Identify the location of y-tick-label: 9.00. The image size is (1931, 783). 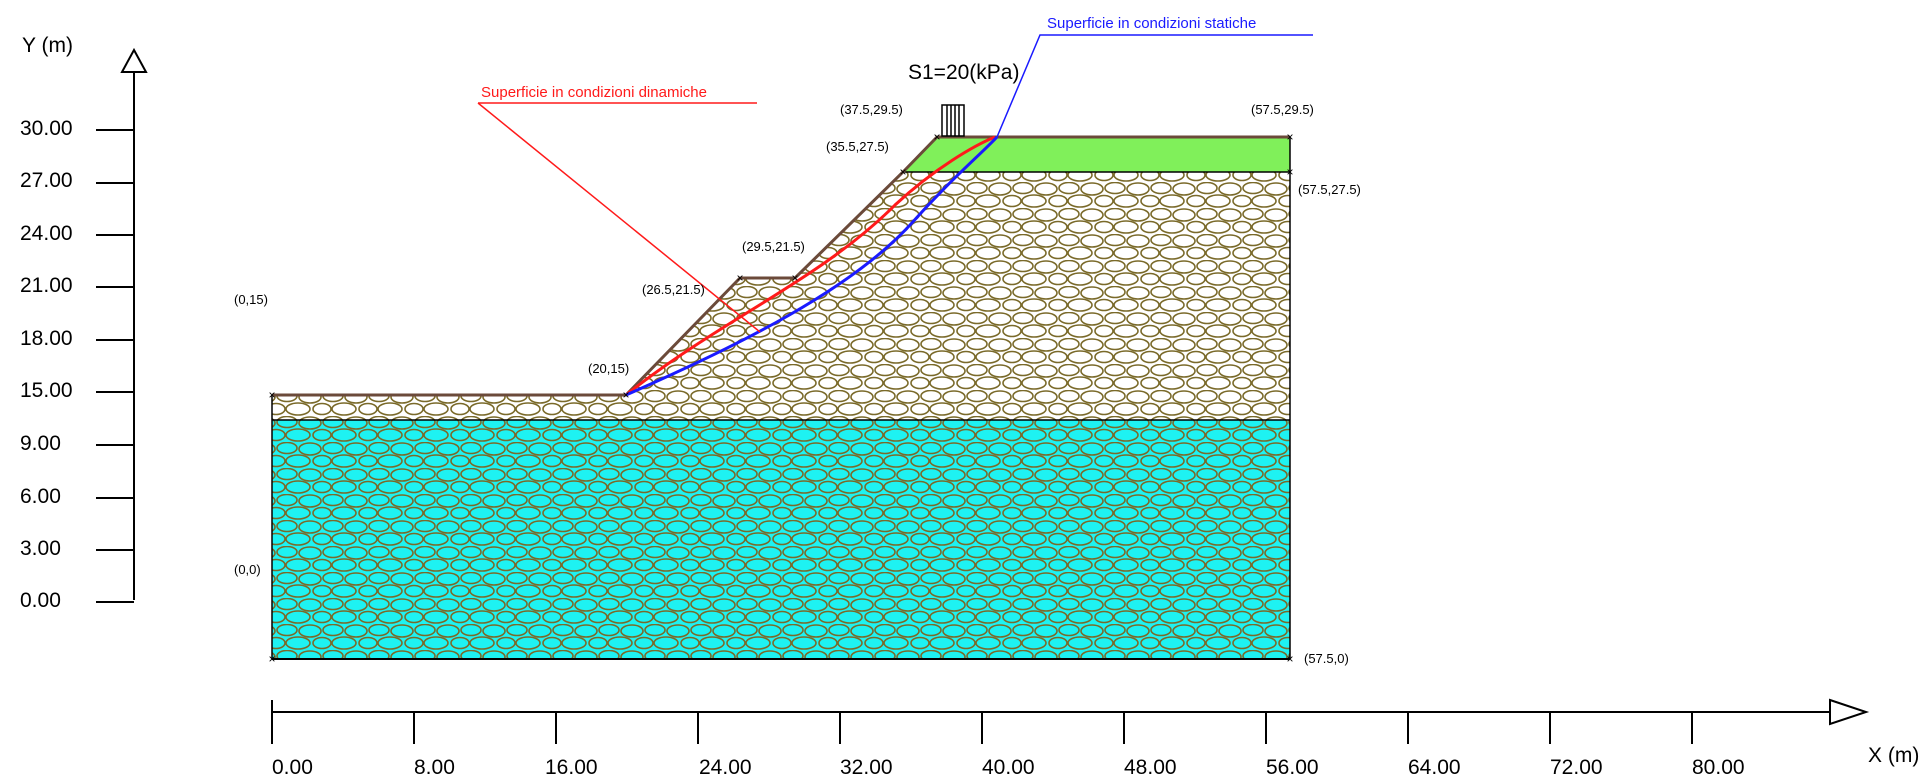
(40, 443).